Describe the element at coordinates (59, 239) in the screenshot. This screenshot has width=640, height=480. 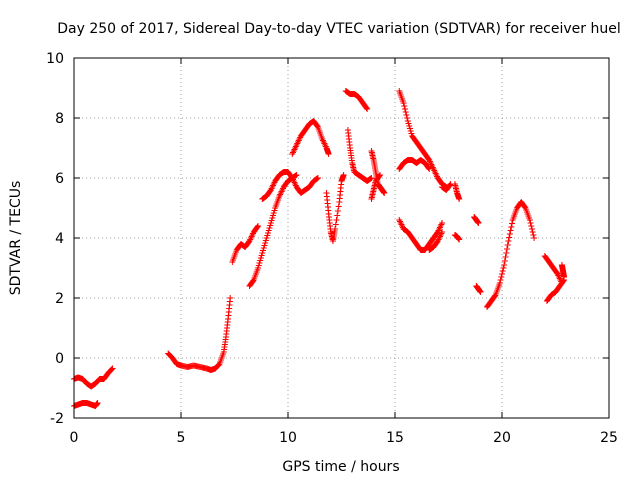
I see `y-tick-label: 4` at that location.